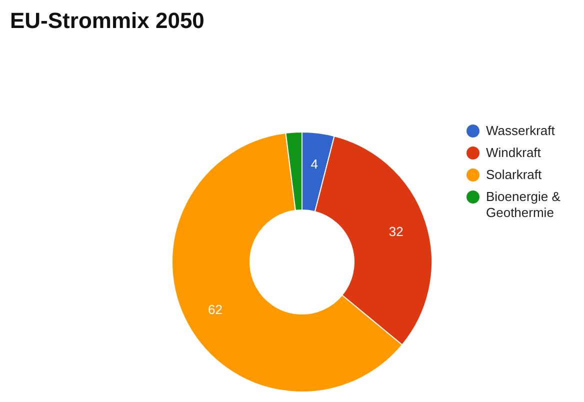  Describe the element at coordinates (314, 164) in the screenshot. I see `data-label: 4` at that location.